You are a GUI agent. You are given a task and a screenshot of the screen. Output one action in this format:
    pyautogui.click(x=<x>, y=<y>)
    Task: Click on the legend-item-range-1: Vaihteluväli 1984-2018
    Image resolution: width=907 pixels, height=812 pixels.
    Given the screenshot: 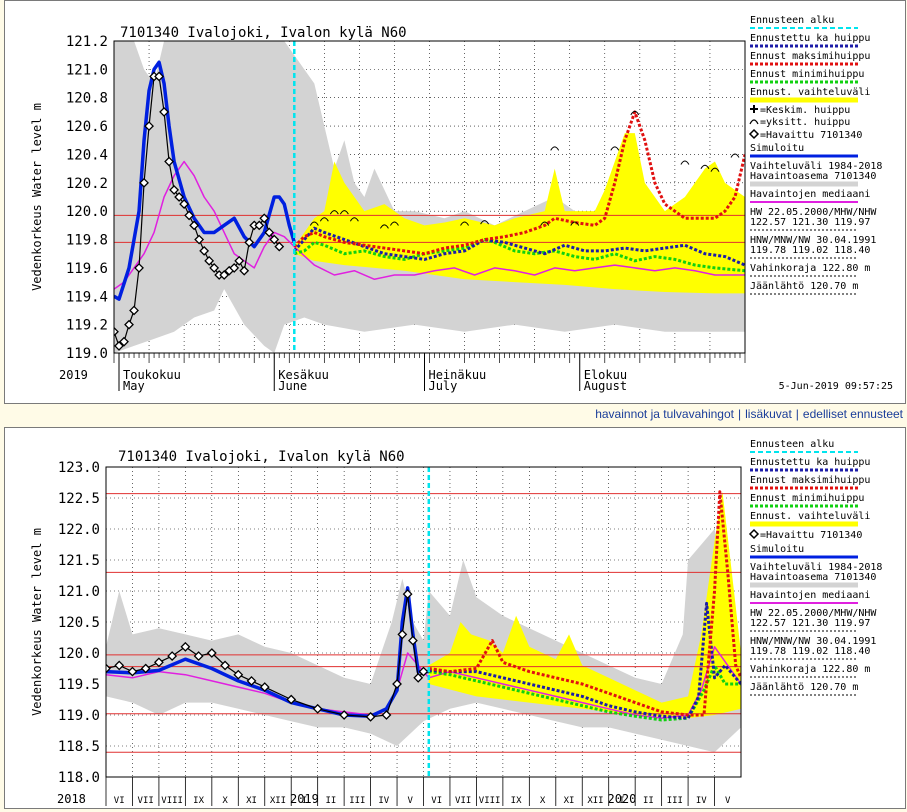 What is the action you would take?
    pyautogui.click(x=816, y=166)
    